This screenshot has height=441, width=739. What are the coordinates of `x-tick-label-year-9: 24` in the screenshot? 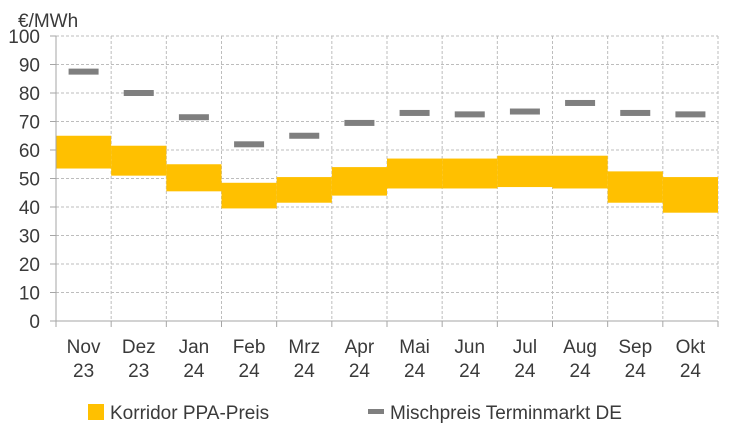 It's located at (581, 371).